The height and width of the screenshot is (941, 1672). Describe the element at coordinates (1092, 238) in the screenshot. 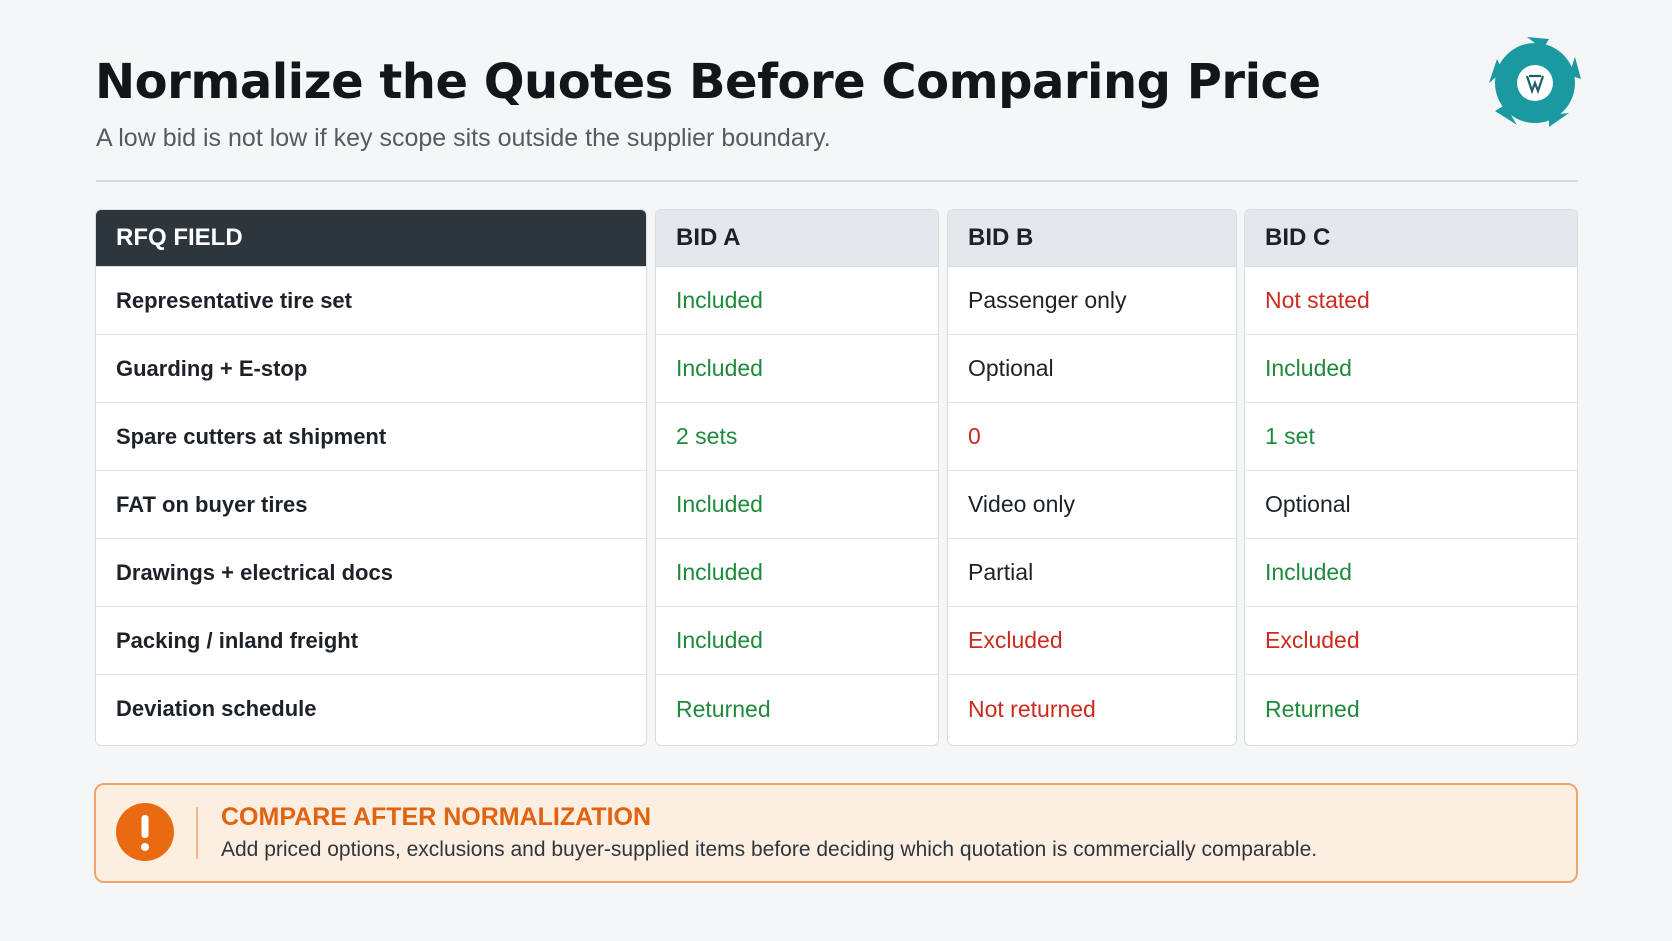

I see `column-header: BID B` at that location.